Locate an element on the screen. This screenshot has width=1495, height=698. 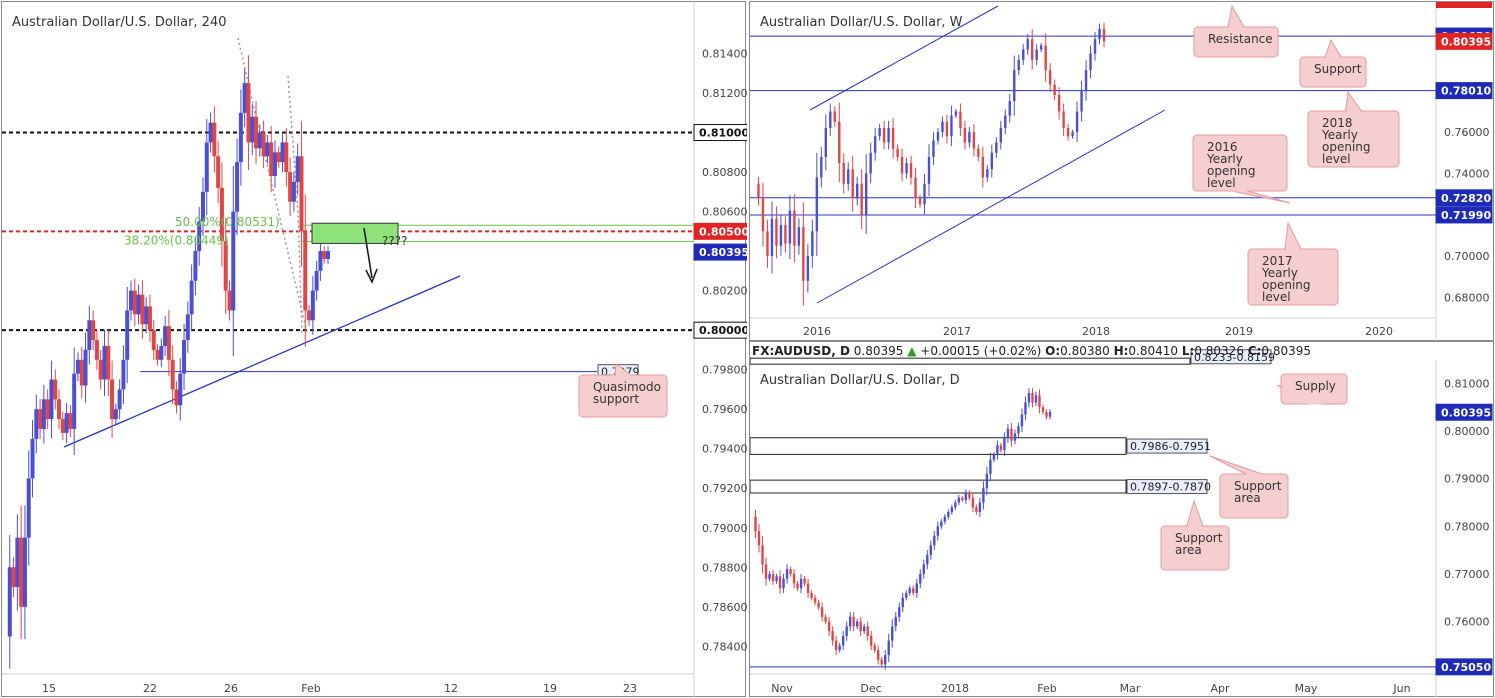
h4-y-tick: 0.80200 is located at coordinates (724, 291).